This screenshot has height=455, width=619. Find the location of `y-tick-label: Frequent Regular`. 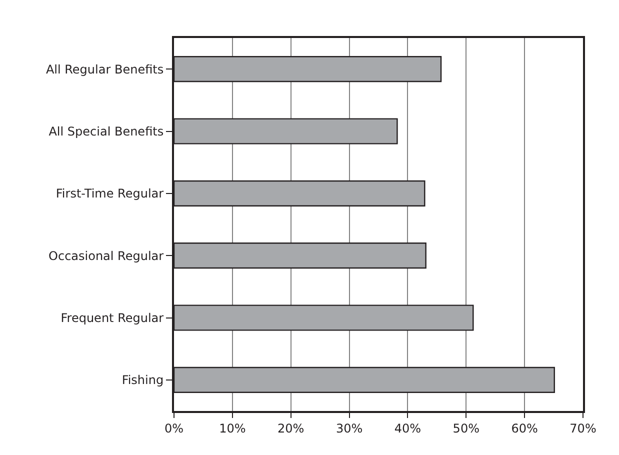

y-tick-label: Frequent Regular is located at coordinates (112, 317).